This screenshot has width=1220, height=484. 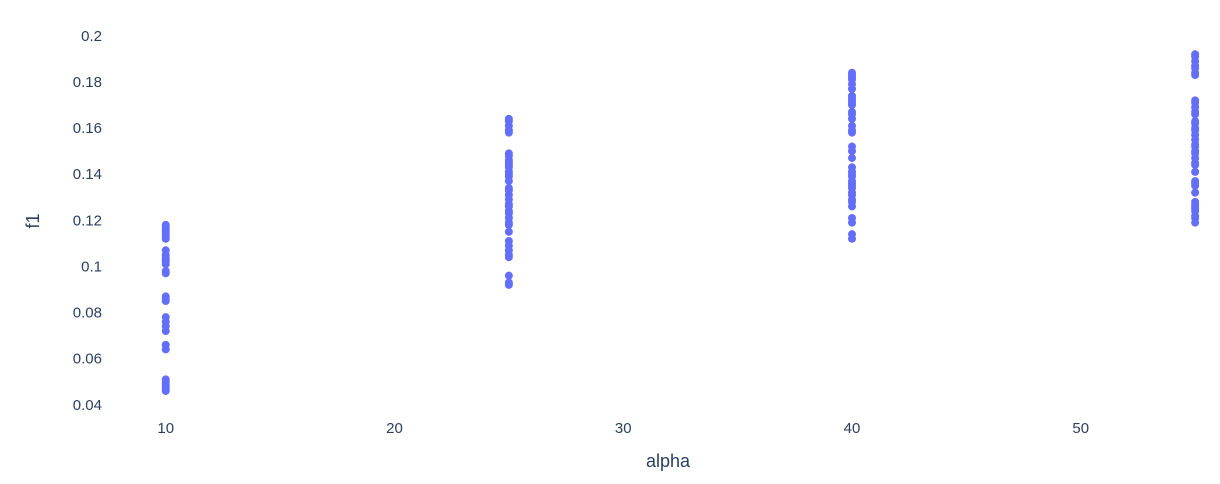 I want to click on y-tick-label: 0.14, so click(x=87, y=174).